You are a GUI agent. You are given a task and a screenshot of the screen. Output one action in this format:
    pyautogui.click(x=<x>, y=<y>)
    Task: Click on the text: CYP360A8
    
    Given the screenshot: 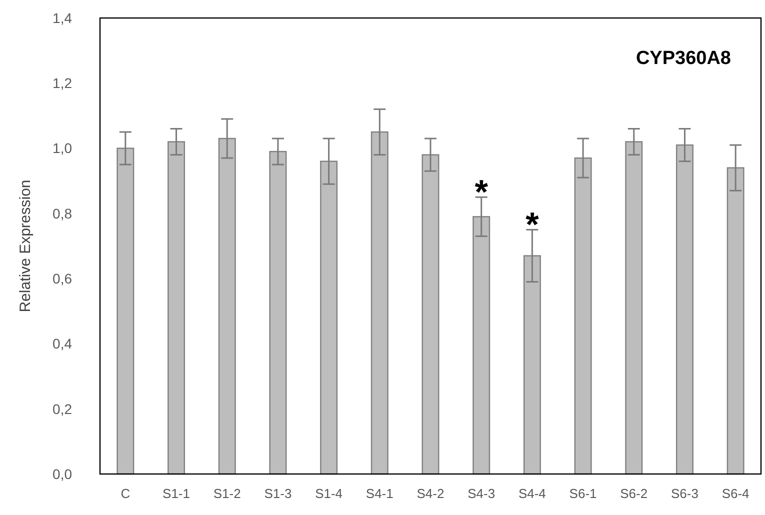 What is the action you would take?
    pyautogui.click(x=683, y=58)
    